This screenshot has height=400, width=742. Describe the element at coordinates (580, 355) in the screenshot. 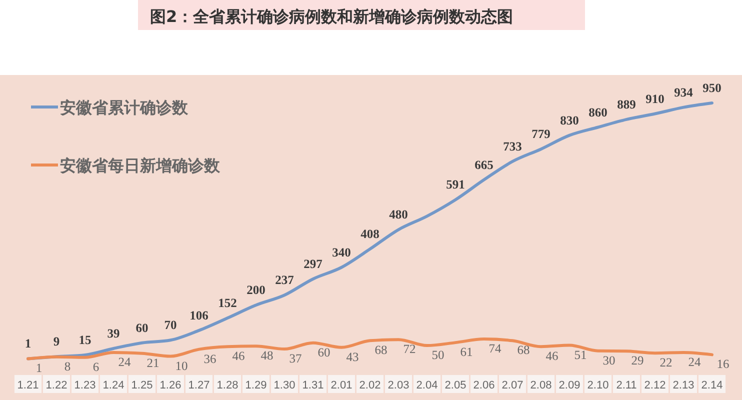

I see `data-label: 51` at that location.